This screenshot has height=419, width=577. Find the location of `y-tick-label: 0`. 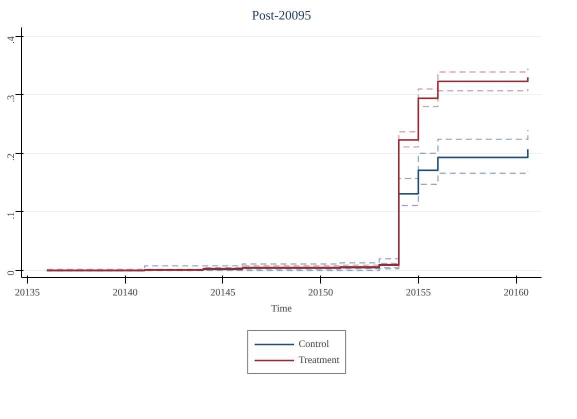

y-tick-label: 0 is located at coordinates (11, 273).